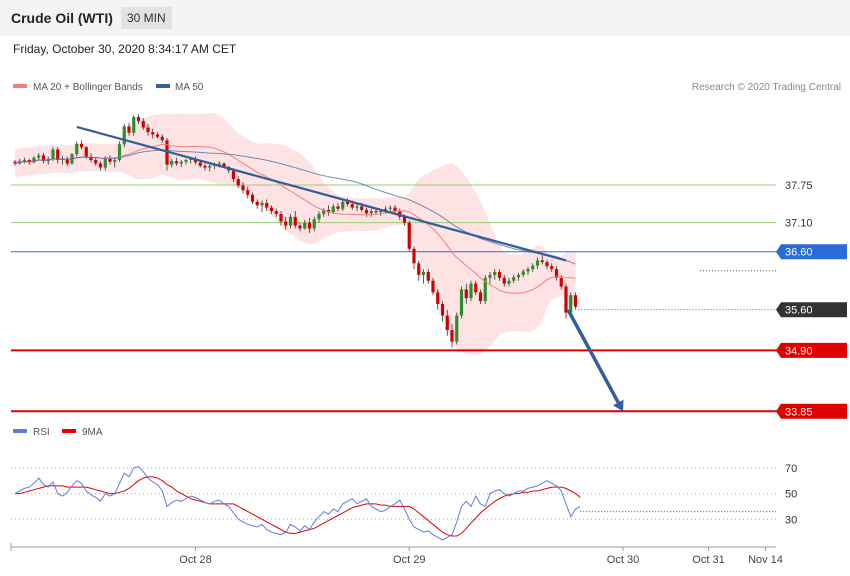 This screenshot has height=576, width=850. I want to click on legend-label-ma50: MA 50, so click(189, 87).